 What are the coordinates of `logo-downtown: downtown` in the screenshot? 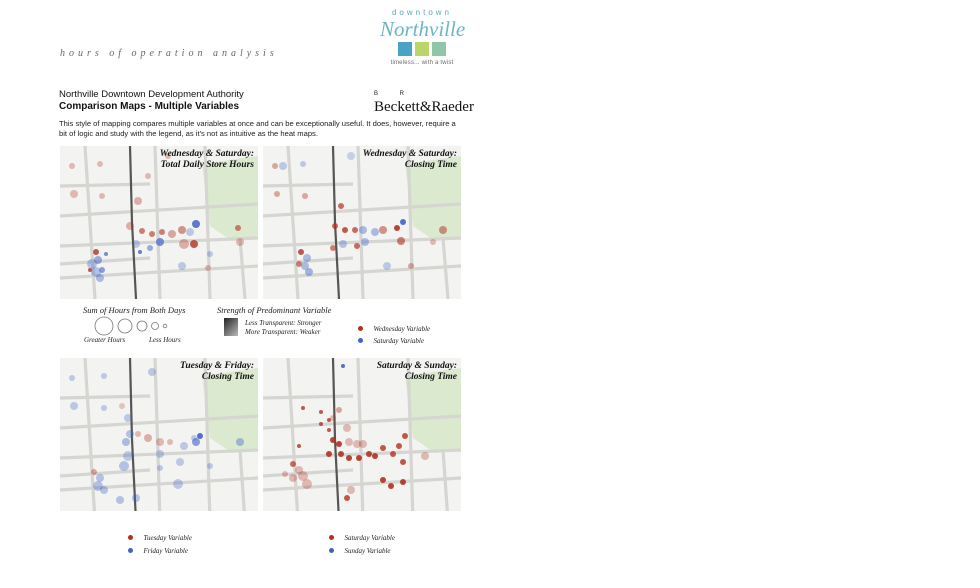 It's located at (422, 12).